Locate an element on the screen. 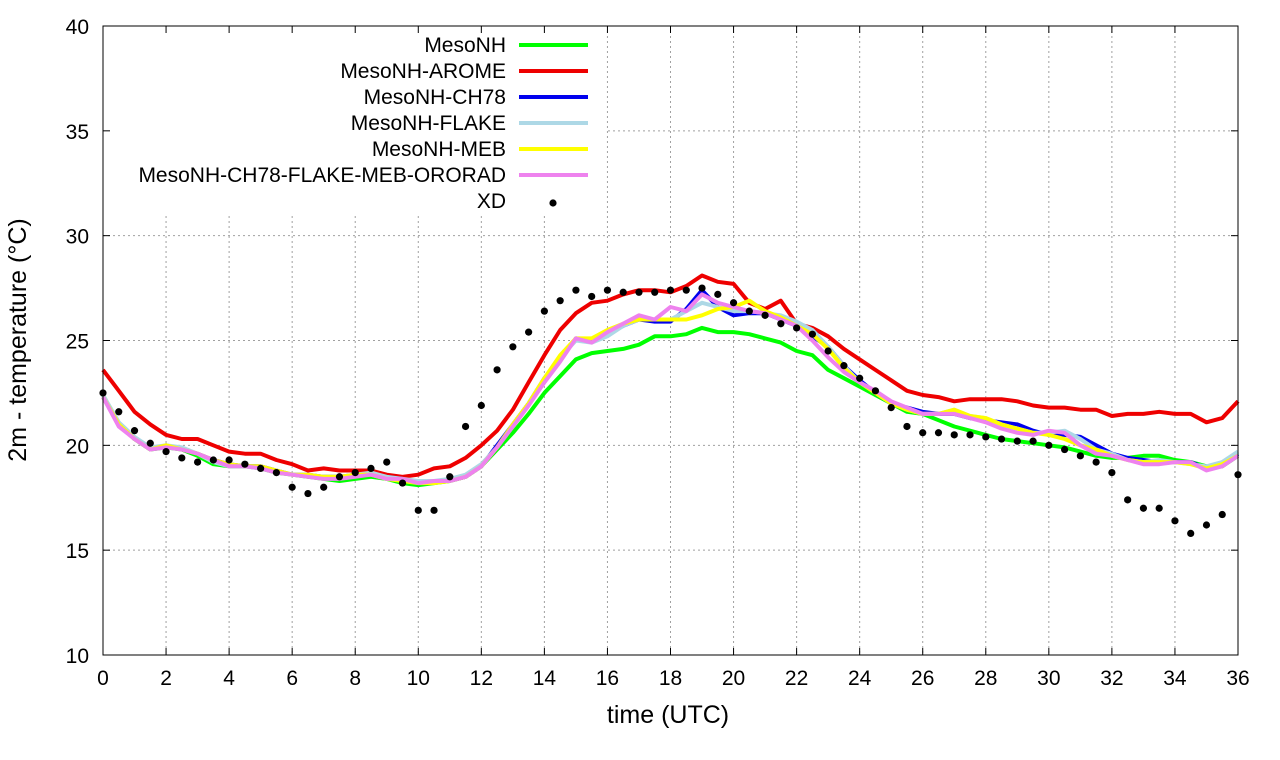 Image resolution: width=1280 pixels, height=760 pixels. x-tick-label: 20 is located at coordinates (733, 678).